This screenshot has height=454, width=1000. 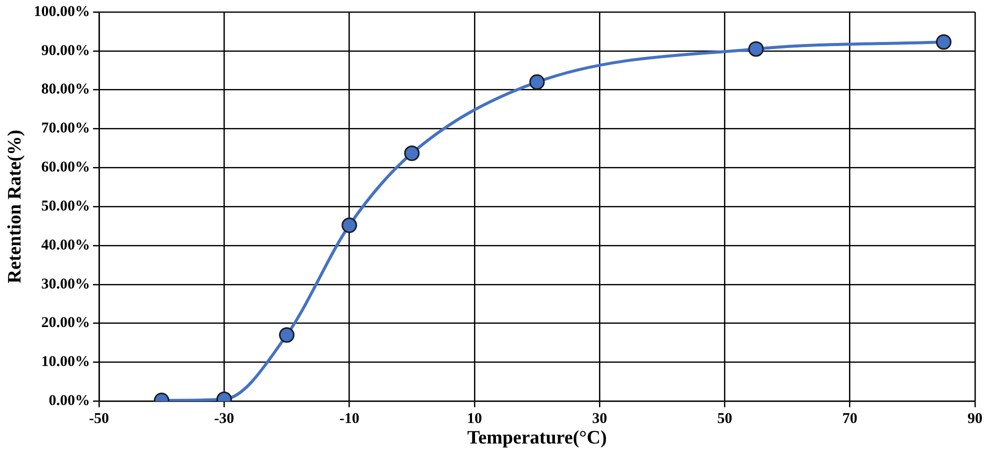 What do you see at coordinates (349, 419) in the screenshot?
I see `x-tick-label: -10` at bounding box center [349, 419].